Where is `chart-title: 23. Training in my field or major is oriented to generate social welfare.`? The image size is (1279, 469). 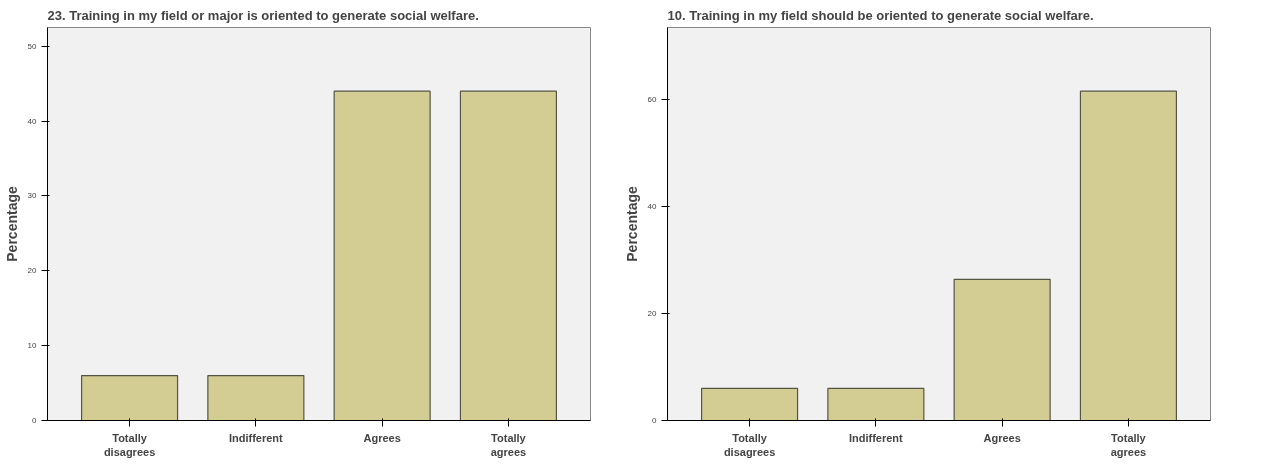 chart-title: 23. Training in my field or major is oriented to generate social welfare. is located at coordinates (263, 15).